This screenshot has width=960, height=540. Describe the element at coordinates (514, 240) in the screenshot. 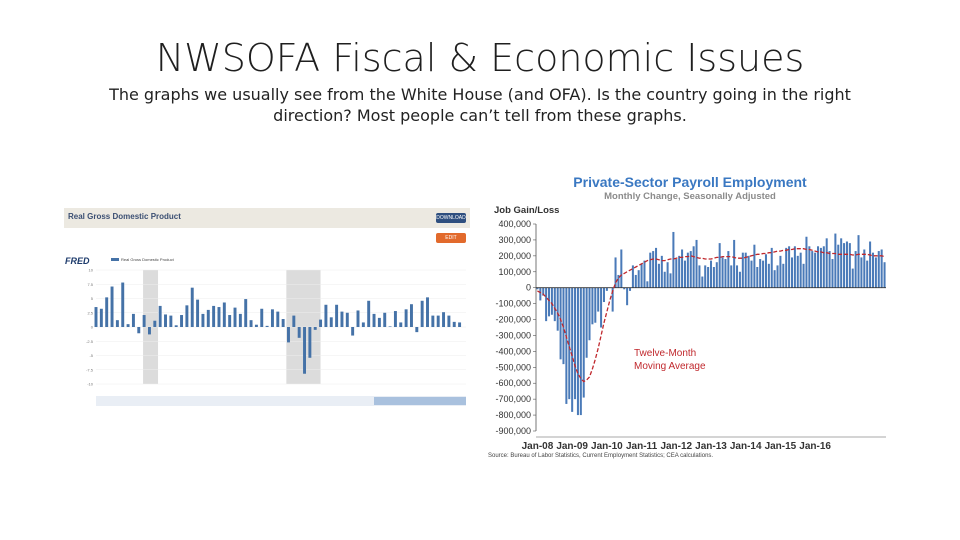

I see `payroll-y-tick-label: 300,000` at that location.